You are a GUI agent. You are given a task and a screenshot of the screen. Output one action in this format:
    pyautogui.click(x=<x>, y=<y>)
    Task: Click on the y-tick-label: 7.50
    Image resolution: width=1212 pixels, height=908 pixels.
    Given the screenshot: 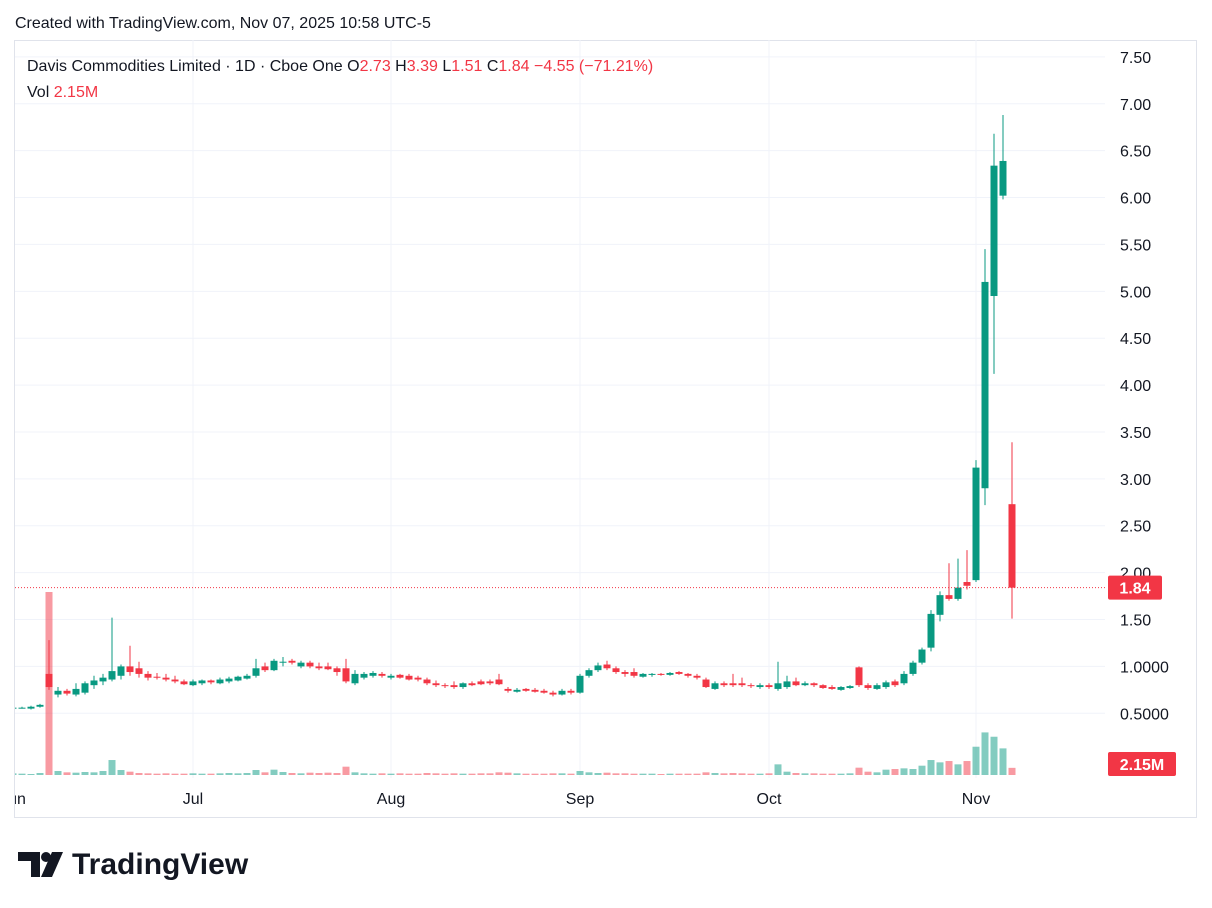 What is the action you would take?
    pyautogui.click(x=1135, y=58)
    